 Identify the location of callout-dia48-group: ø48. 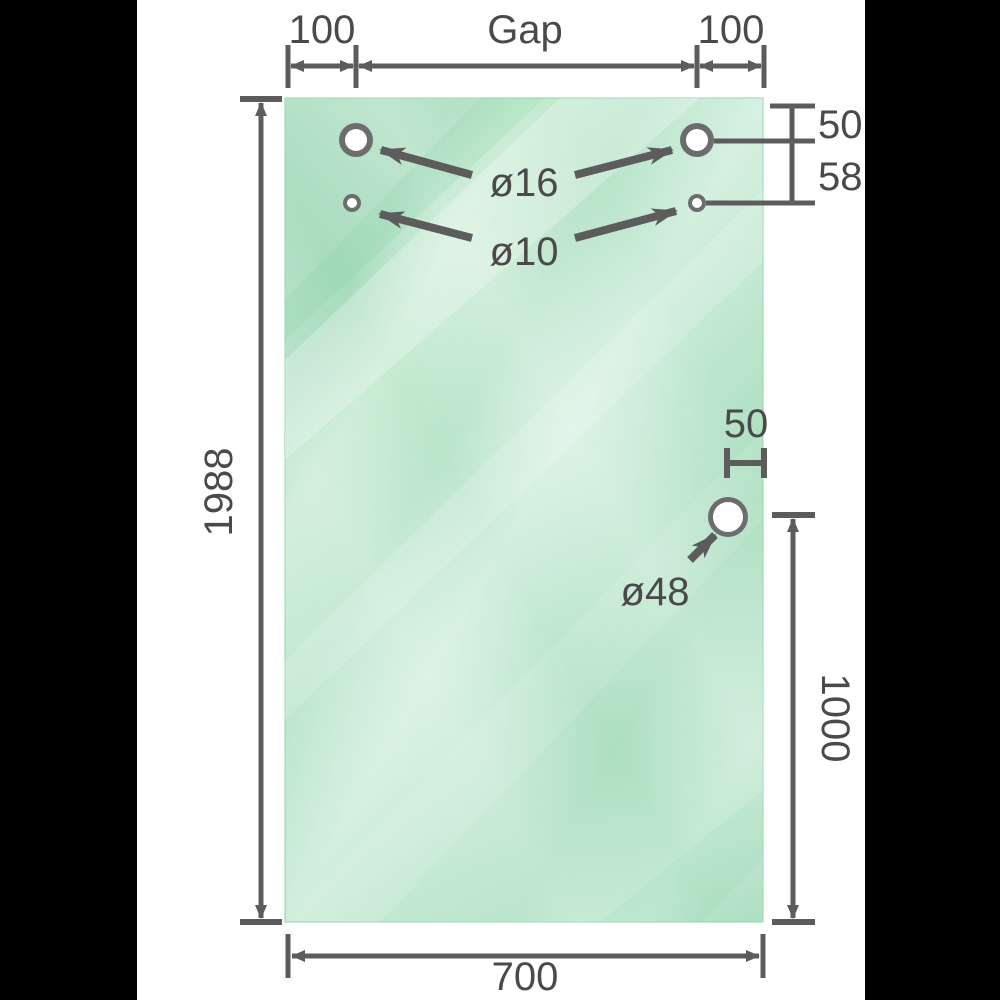
(669, 573).